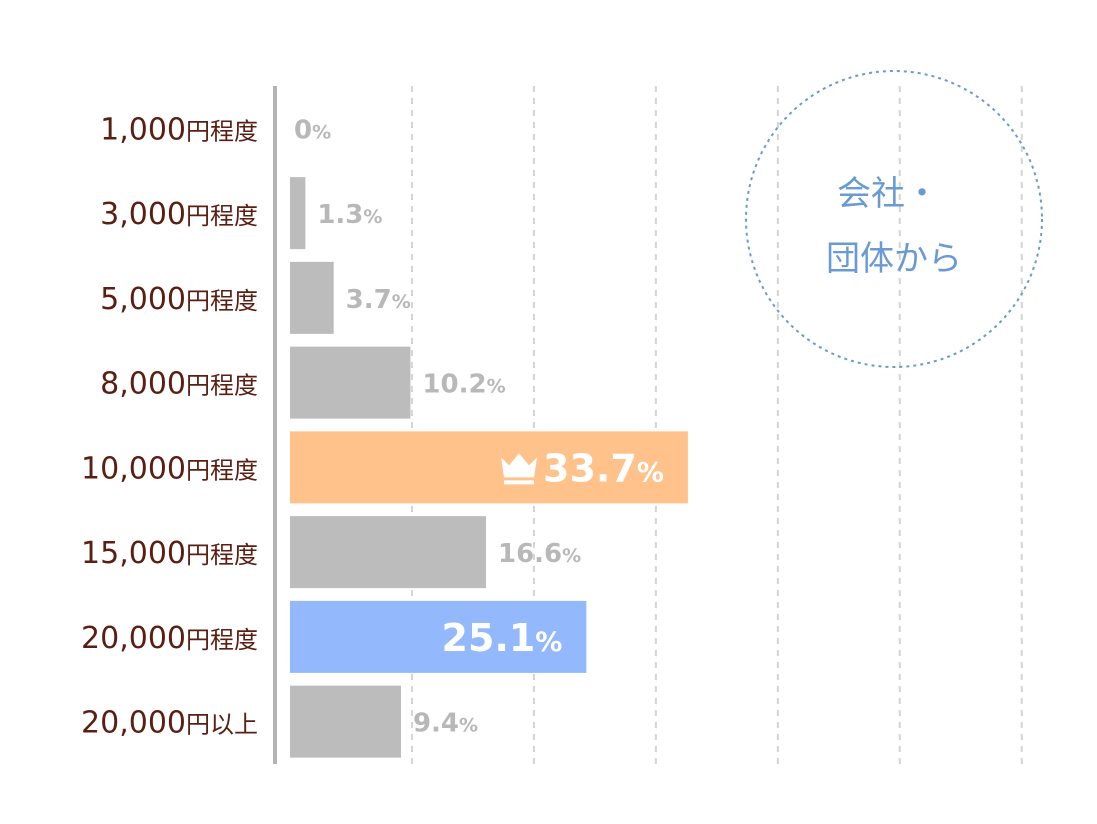 The image size is (1097, 824). I want to click on badge: 会社・ 団体から, so click(894, 219).